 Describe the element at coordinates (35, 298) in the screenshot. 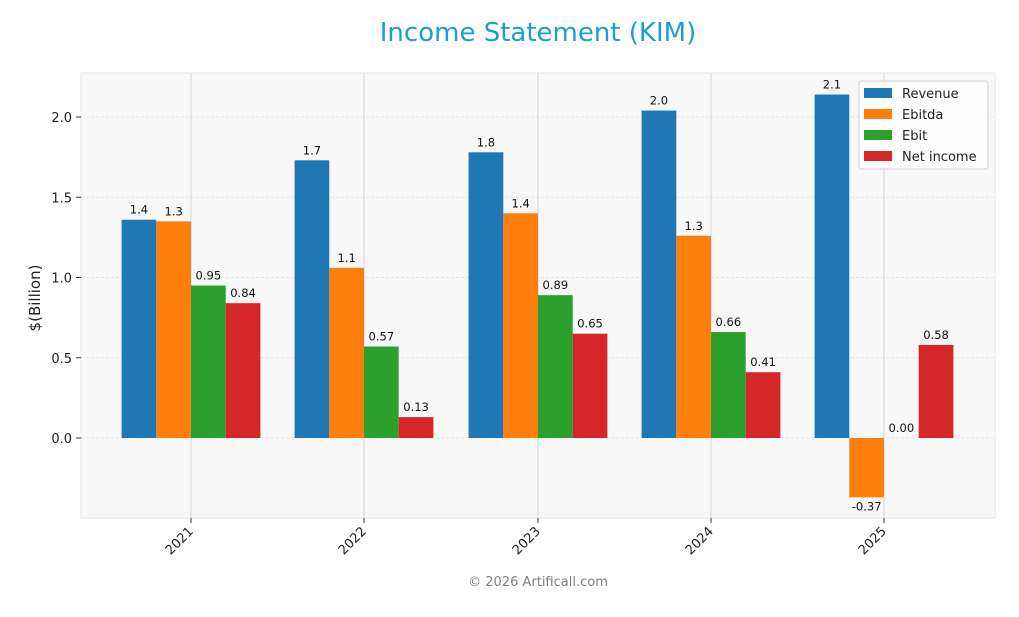

I see `y-axis-label: $(Billion)` at that location.